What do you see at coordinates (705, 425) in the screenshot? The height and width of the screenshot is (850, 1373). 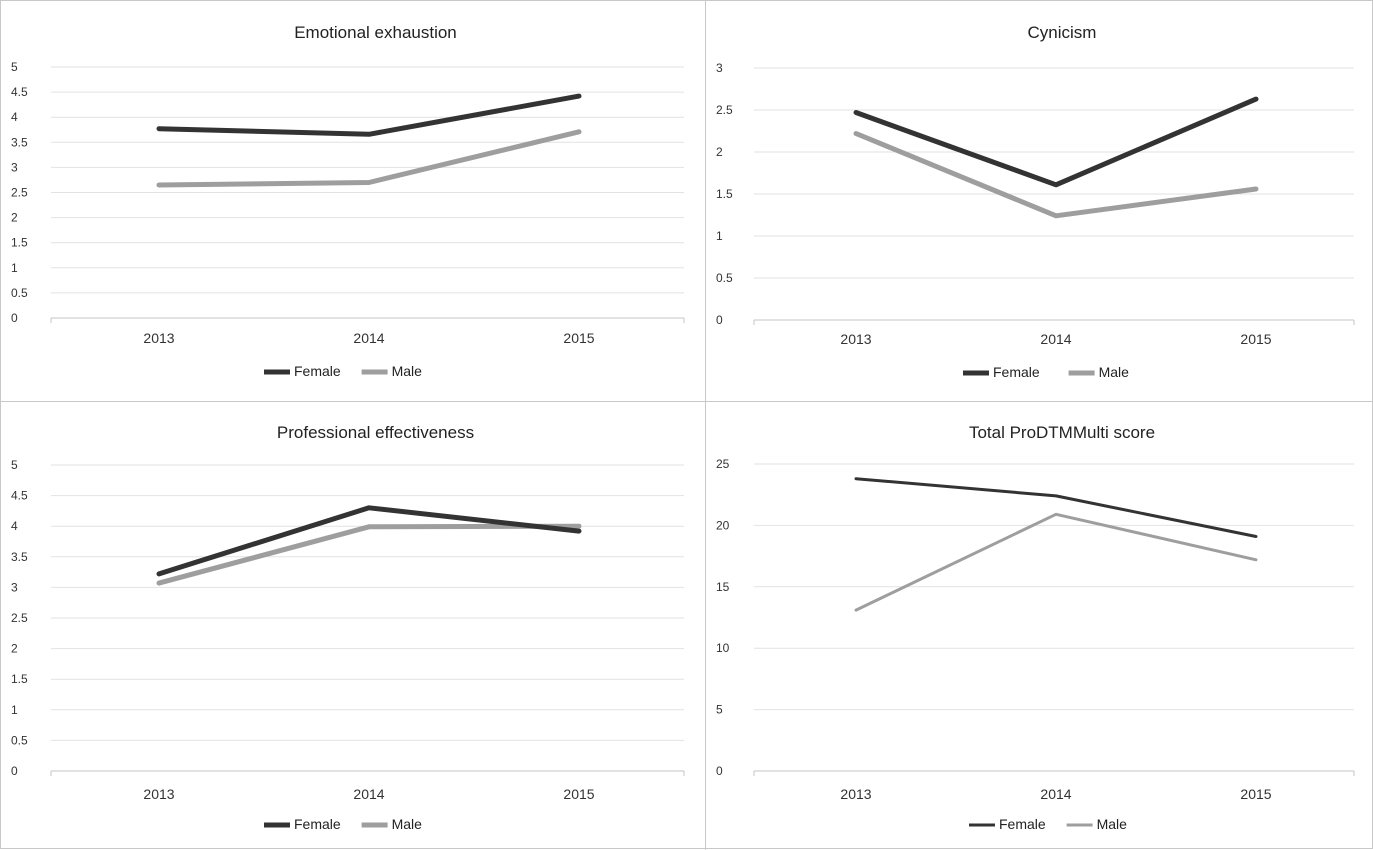 I see `panel-divider-vertical` at bounding box center [705, 425].